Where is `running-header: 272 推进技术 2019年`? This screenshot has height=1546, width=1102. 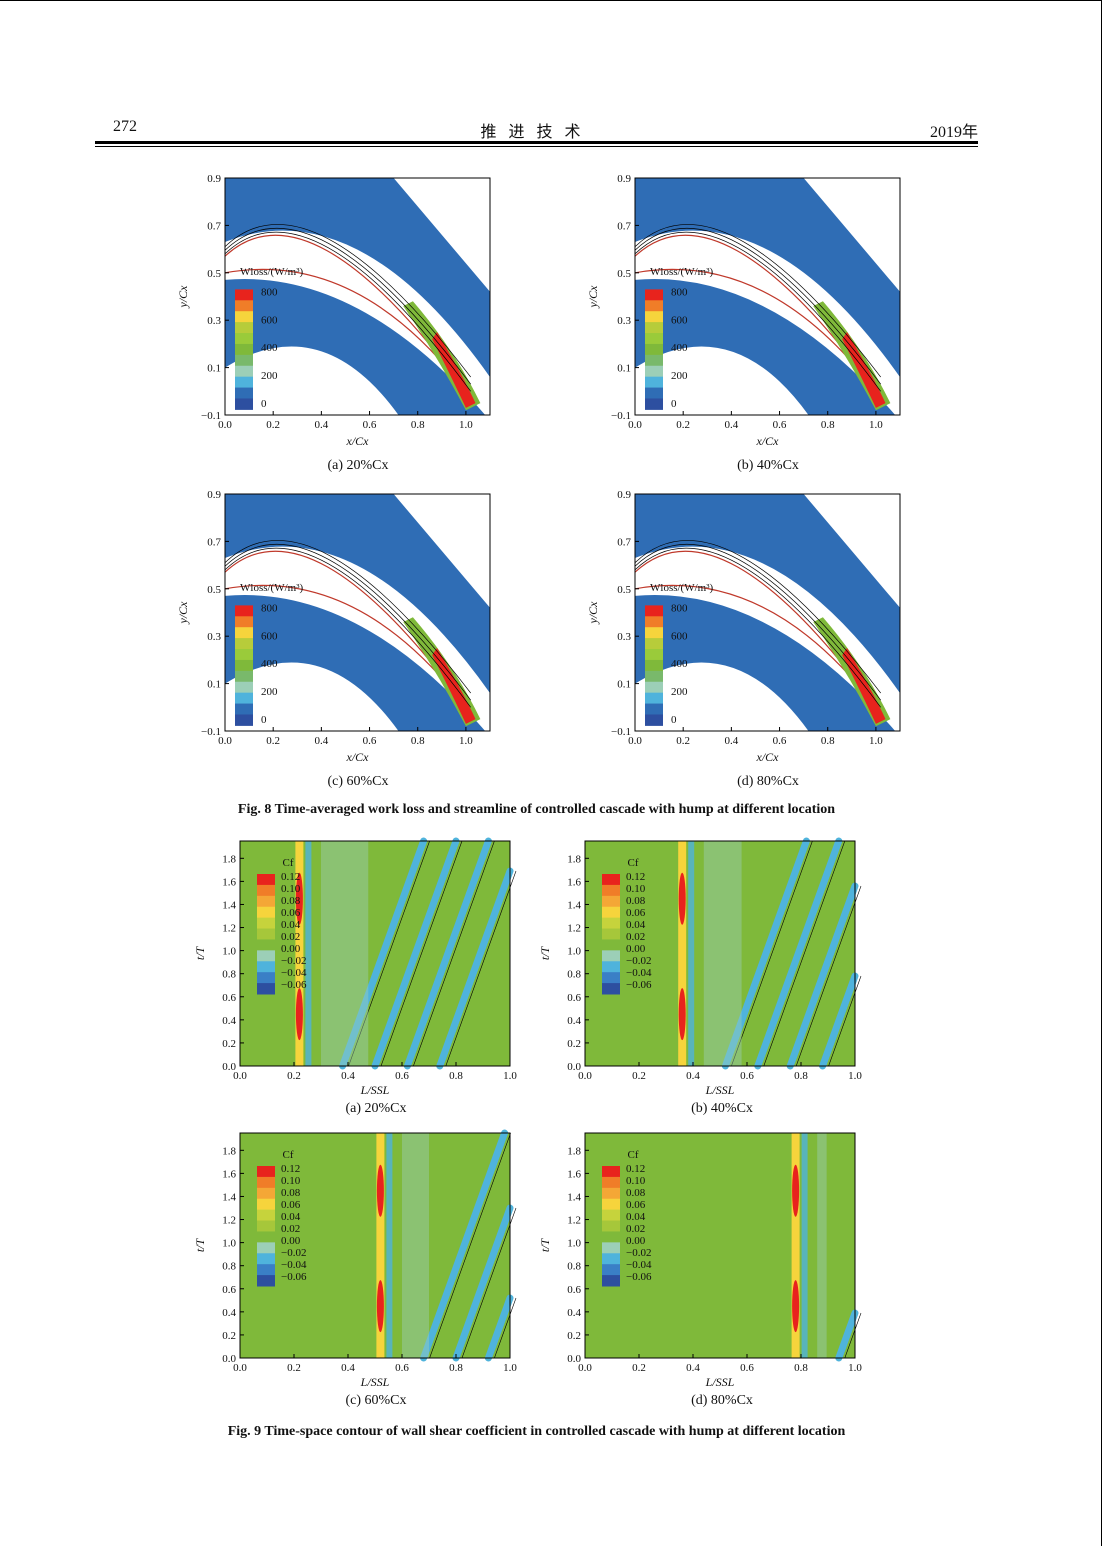 running-header: 272 推进技术 2019年 is located at coordinates (536, 129).